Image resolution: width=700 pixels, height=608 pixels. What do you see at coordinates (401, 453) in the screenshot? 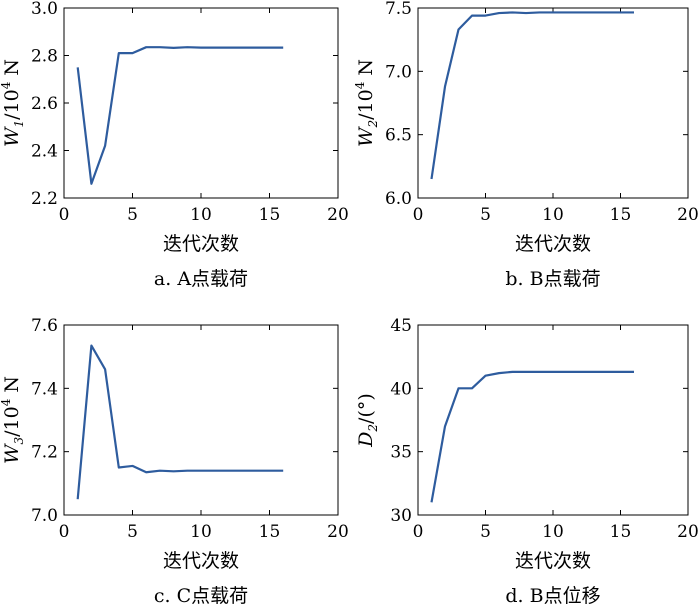
I see `y-tick-label: 35` at bounding box center [401, 453].